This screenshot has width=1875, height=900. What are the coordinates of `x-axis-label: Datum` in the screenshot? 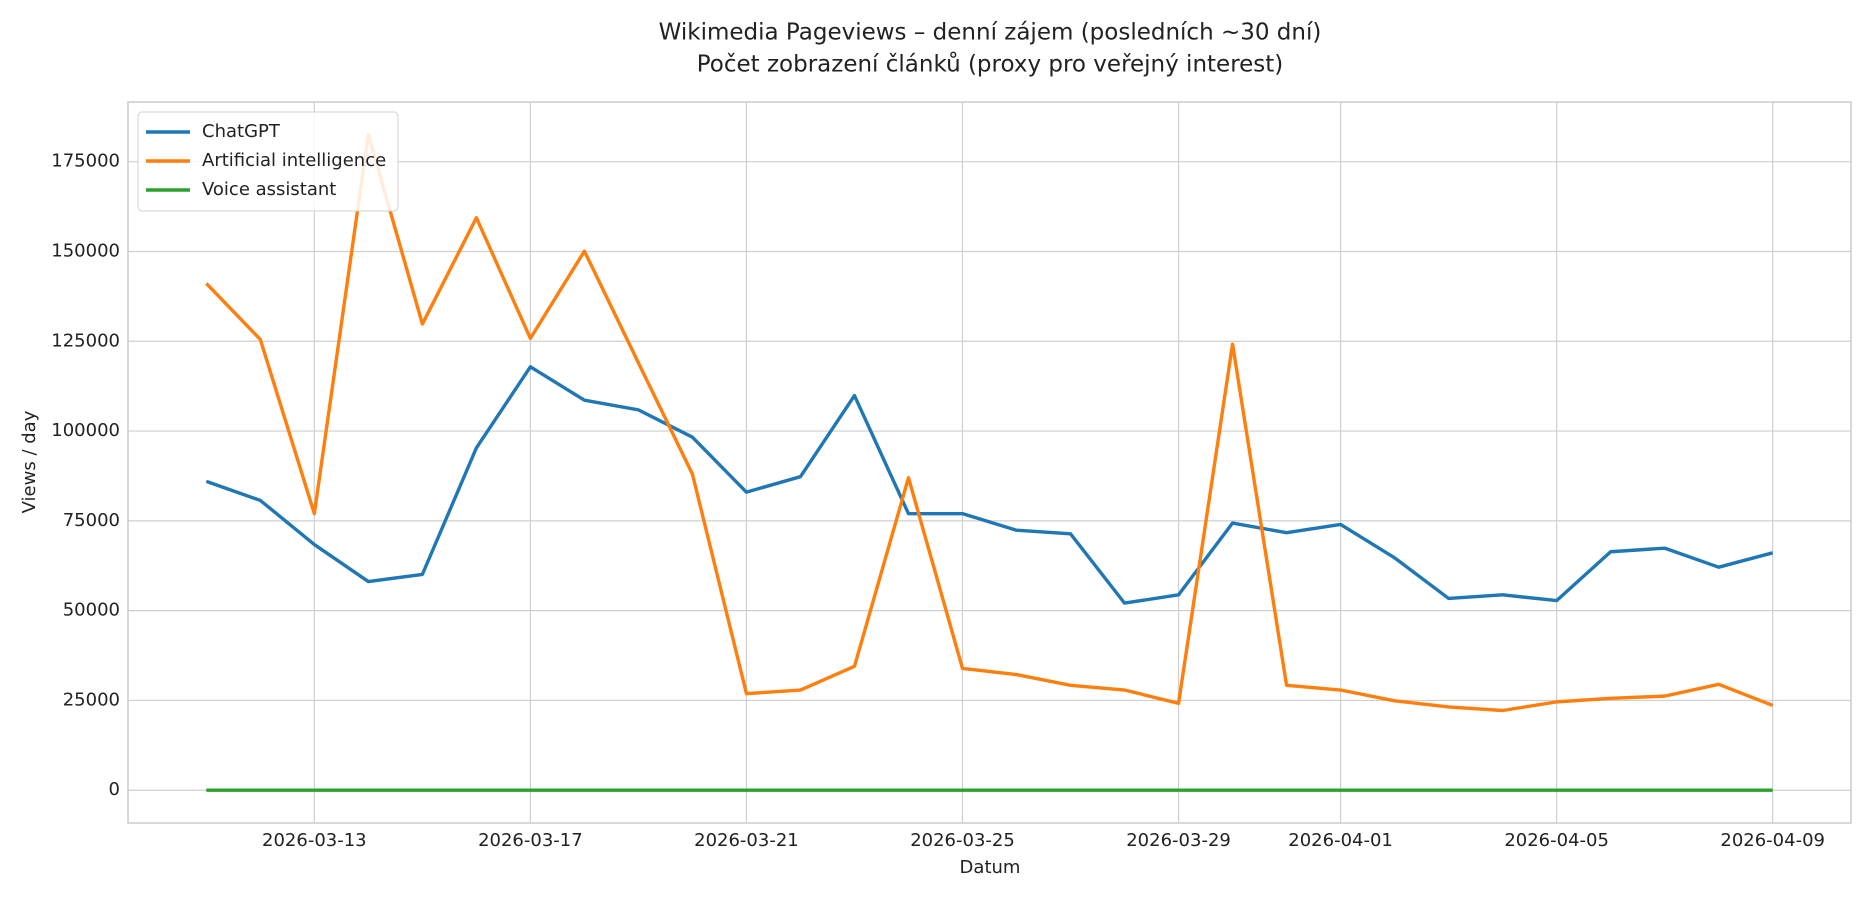 It's located at (990, 867).